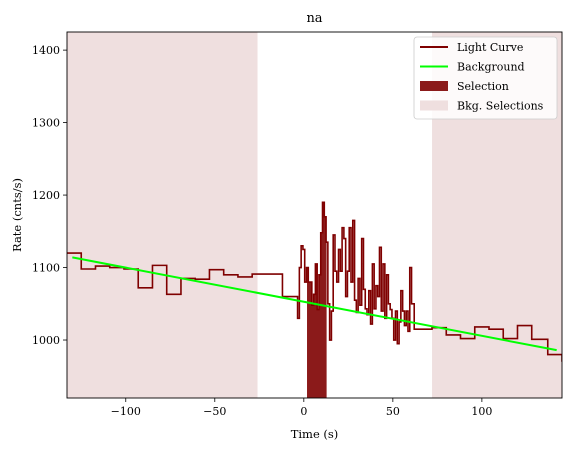  Describe the element at coordinates (17, 215) in the screenshot. I see `y-axis-label: Rate (cnts/s)` at that location.